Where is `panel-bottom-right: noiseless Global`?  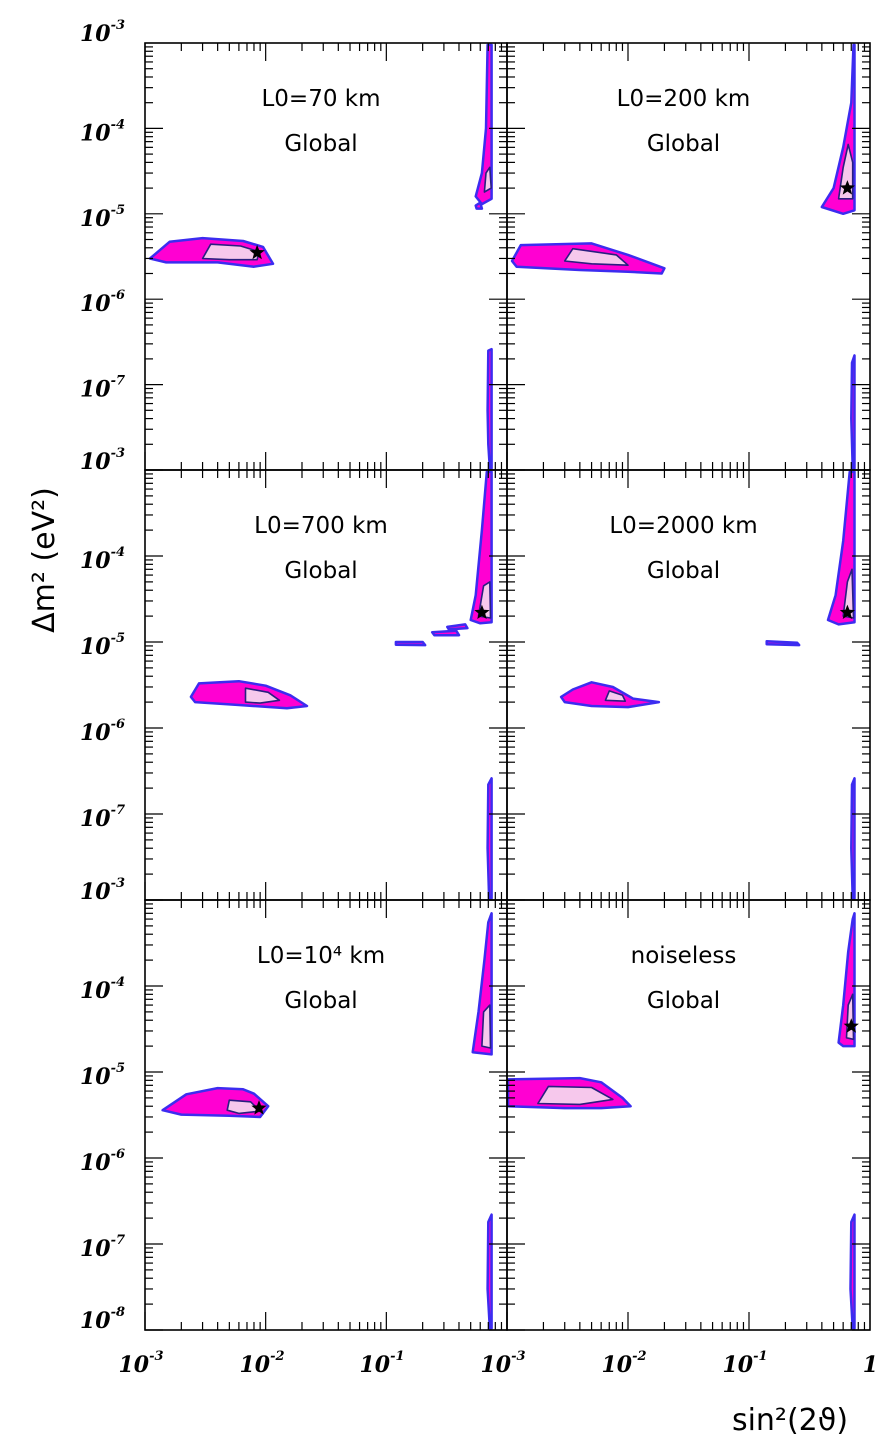
panel-bottom-right: noiseless Global is located at coordinates (688, 1115).